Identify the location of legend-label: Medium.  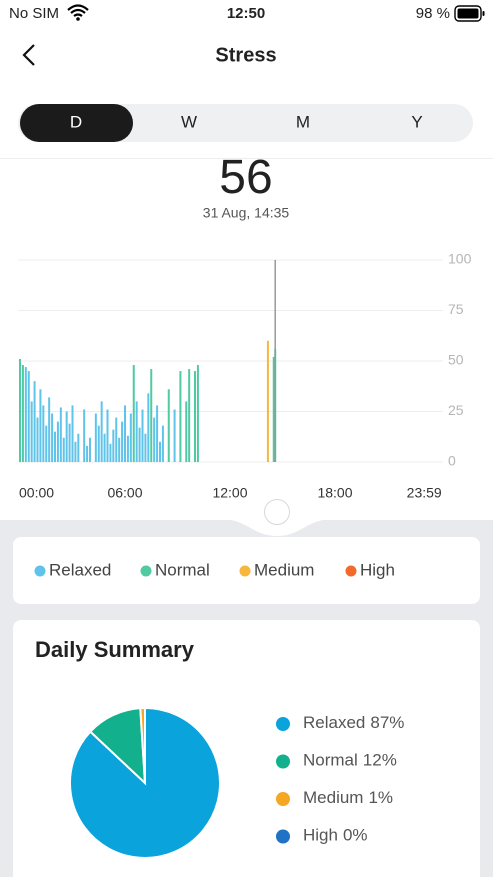
(284, 569).